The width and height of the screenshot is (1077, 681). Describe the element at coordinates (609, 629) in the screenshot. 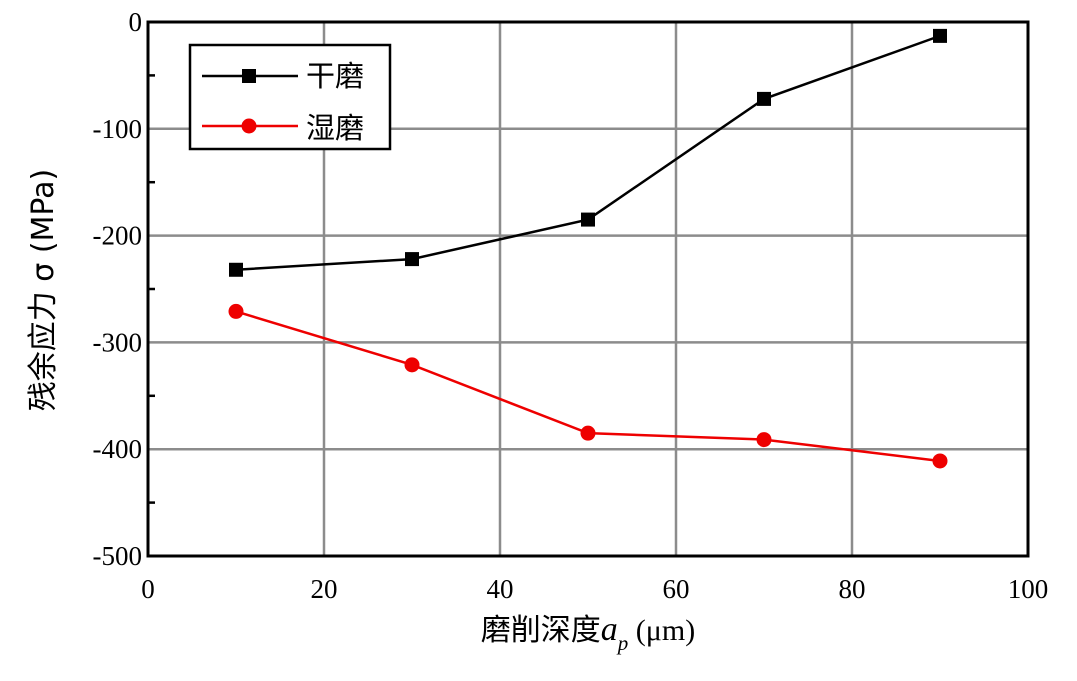

I see `x-axis-title-variable: a` at that location.